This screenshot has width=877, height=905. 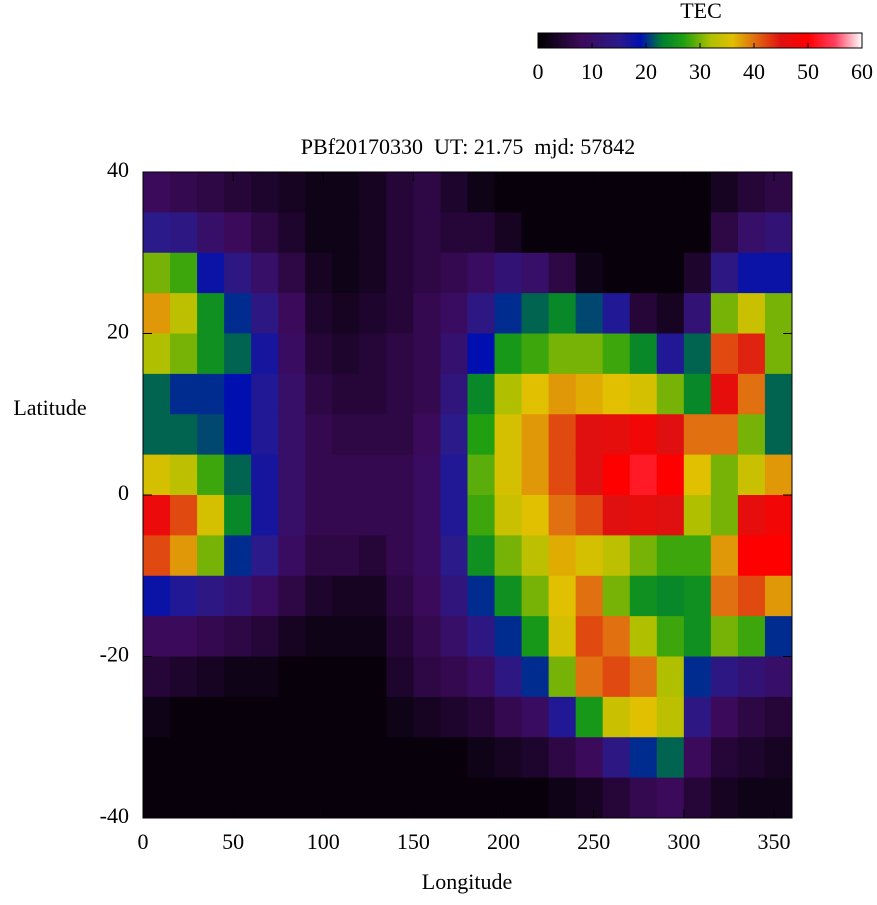 I want to click on x-tick-label: 300, so click(x=683, y=841).